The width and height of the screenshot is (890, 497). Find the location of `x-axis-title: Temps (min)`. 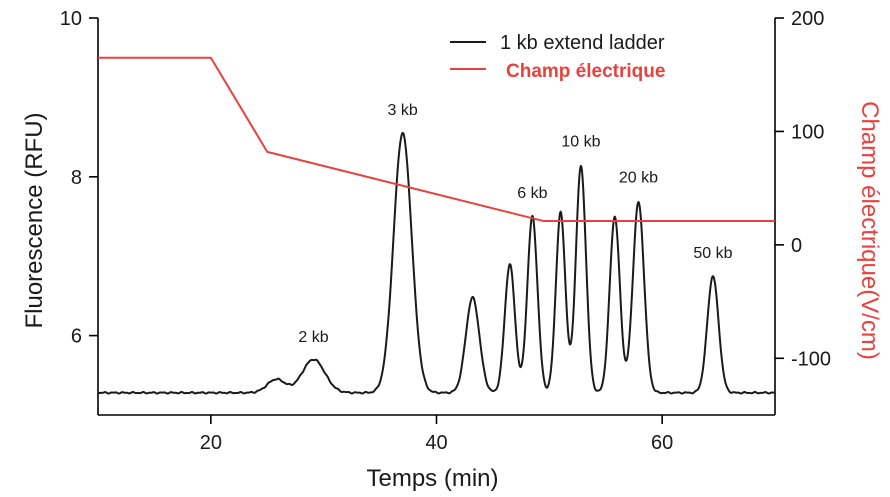

x-axis-title: Temps (min) is located at coordinates (432, 478).